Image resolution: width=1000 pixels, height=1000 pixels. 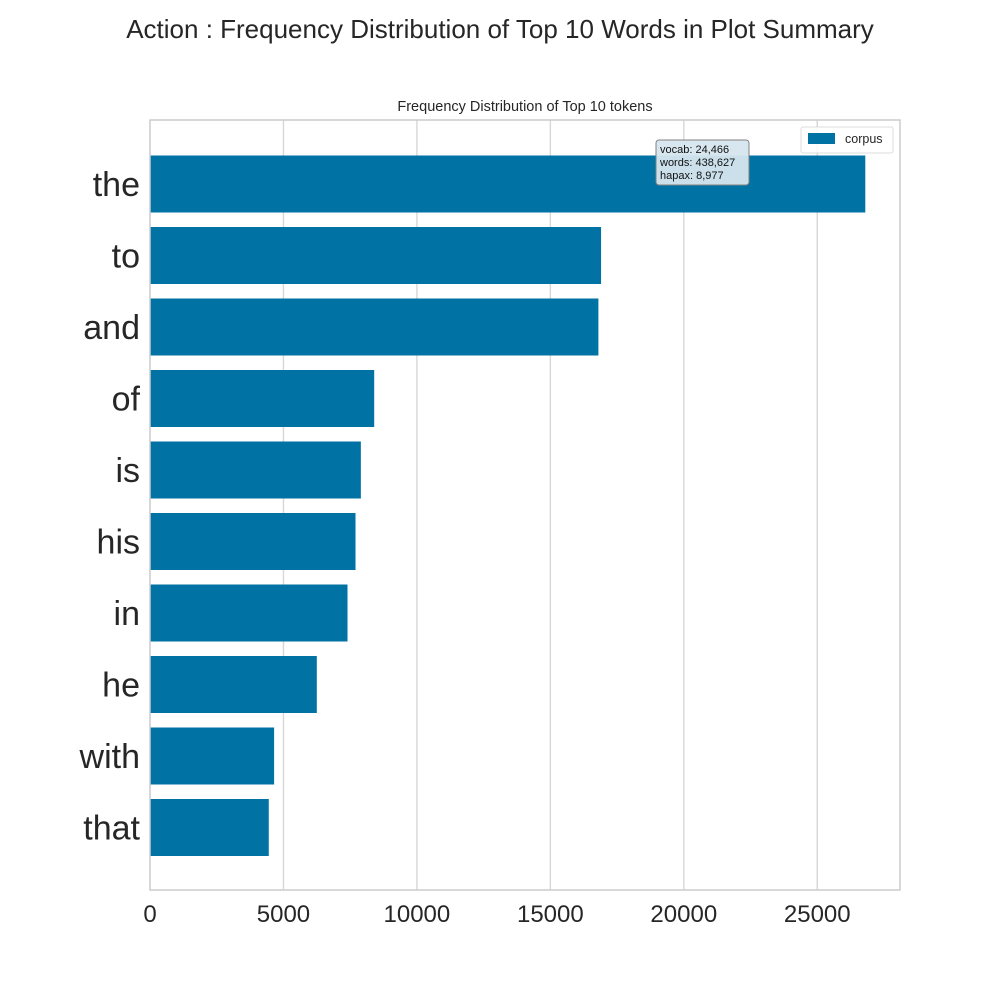 What do you see at coordinates (697, 163) in the screenshot?
I see `annotation-words: words: 438,627` at bounding box center [697, 163].